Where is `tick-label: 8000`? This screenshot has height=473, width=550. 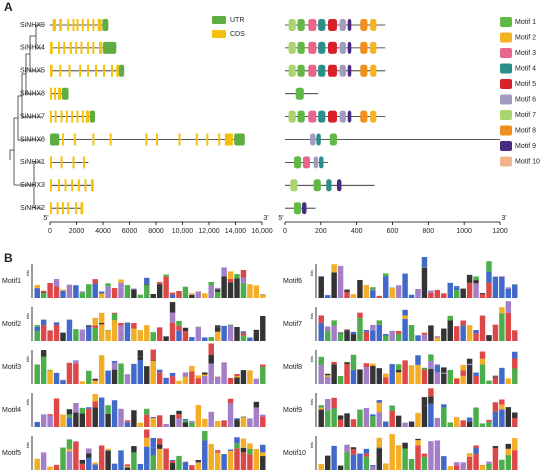
tick-label: 8000 is located at coordinates (156, 231).